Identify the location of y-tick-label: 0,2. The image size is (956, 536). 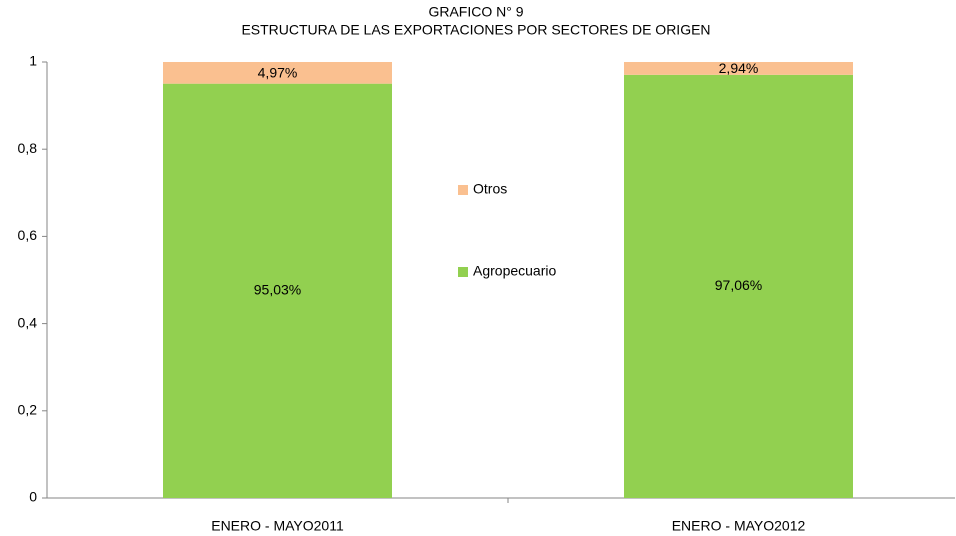
(28, 410).